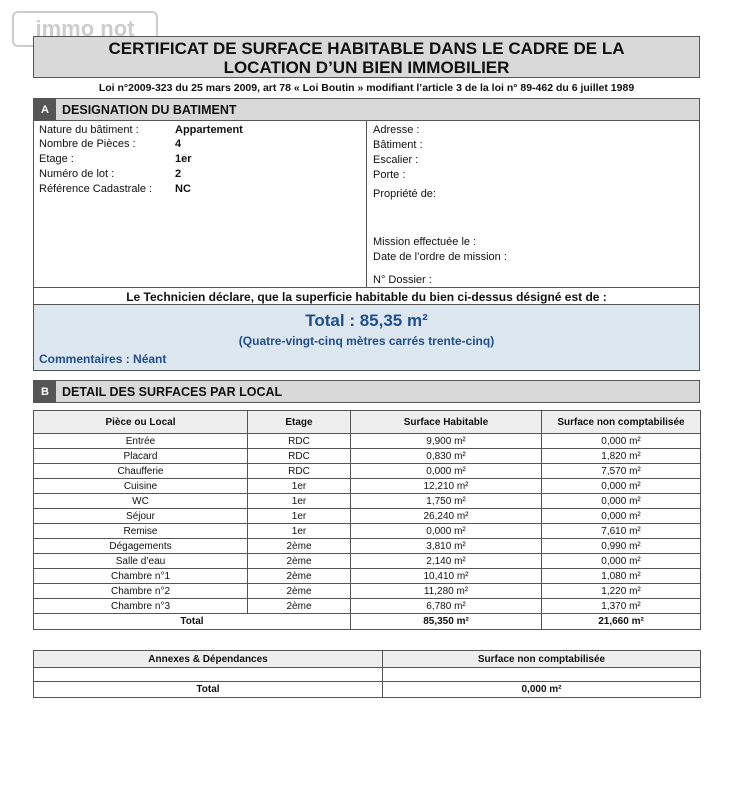 The image size is (750, 794). Describe the element at coordinates (621, 546) in the screenshot. I see `table-cell: 0,990 m²` at that location.